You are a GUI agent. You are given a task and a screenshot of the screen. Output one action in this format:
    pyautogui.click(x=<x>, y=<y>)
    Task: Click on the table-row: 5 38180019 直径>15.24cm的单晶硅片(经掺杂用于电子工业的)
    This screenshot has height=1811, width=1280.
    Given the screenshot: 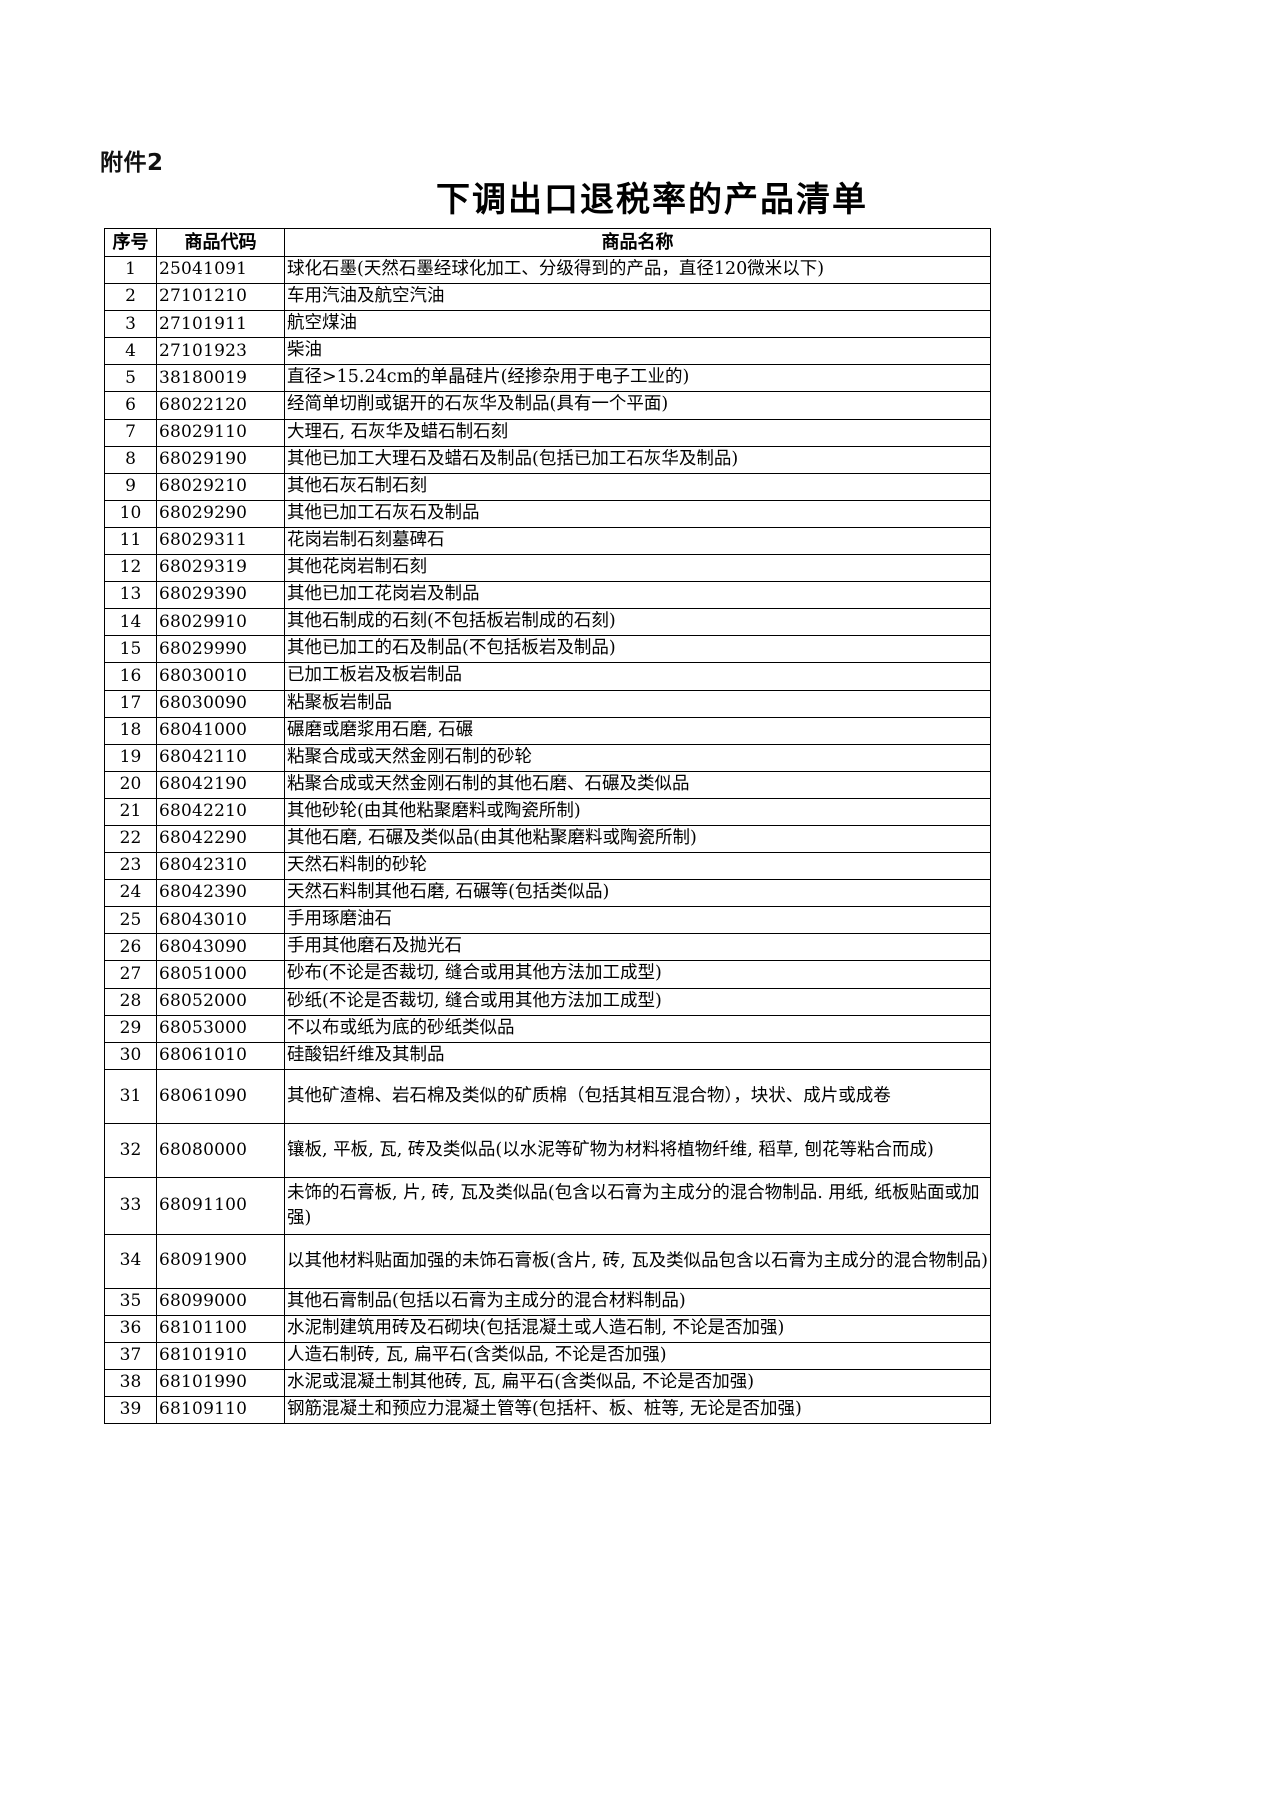 What is the action you would take?
    pyautogui.click(x=547, y=378)
    